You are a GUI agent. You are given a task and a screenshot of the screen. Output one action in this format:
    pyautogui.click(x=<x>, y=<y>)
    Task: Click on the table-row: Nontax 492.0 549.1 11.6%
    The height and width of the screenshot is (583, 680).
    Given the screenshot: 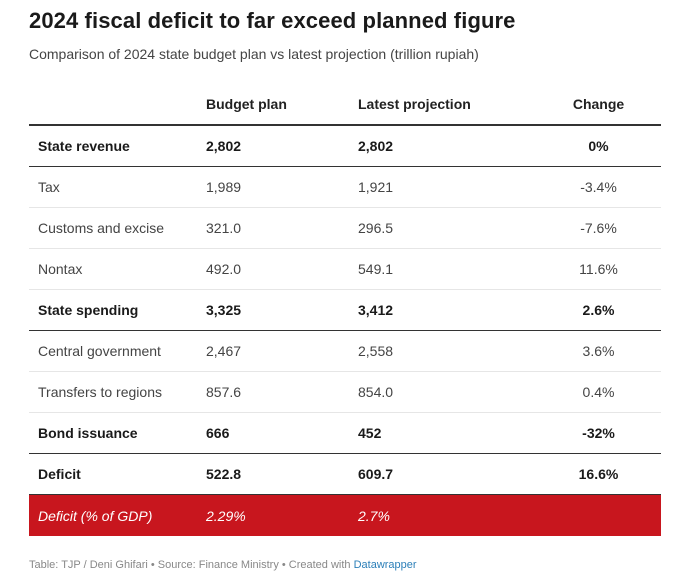 What is the action you would take?
    pyautogui.click(x=345, y=269)
    